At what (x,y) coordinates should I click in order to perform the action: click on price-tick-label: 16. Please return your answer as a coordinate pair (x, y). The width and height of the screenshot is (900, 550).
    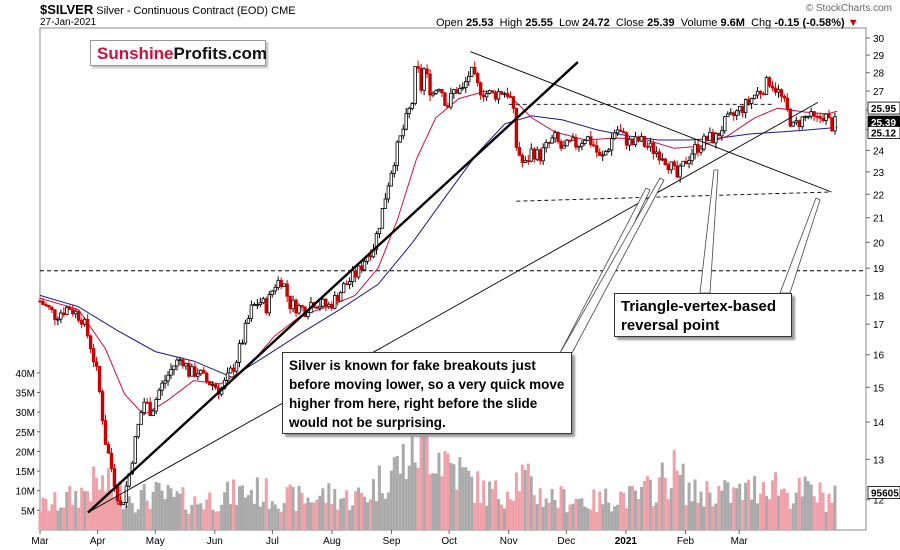
    Looking at the image, I should click on (879, 356).